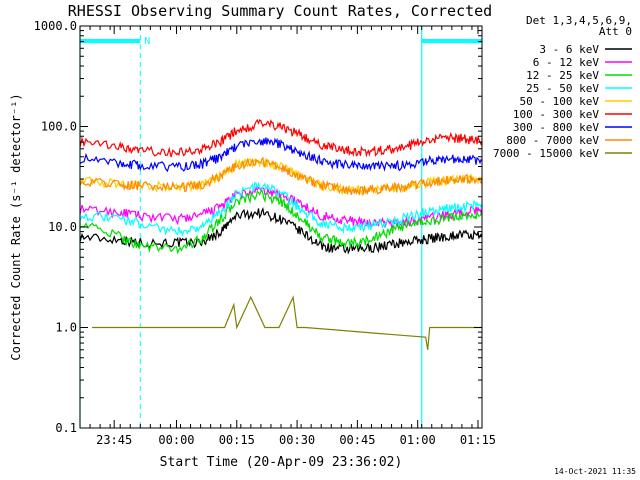  Describe the element at coordinates (297, 440) in the screenshot. I see `x-tick-label: 00:30` at that location.